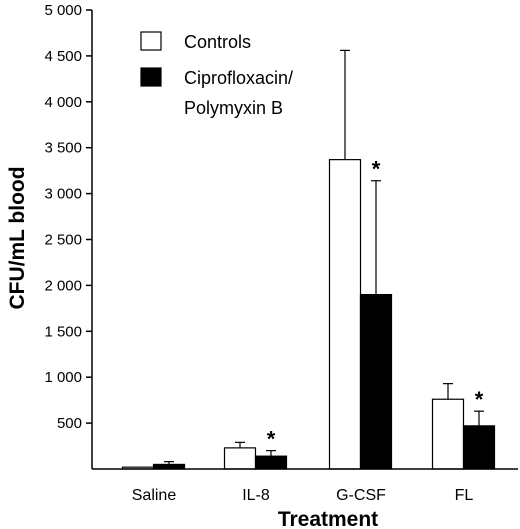 The image size is (520, 529). What do you see at coordinates (63, 240) in the screenshot?
I see `y-tick-label: 2 500` at bounding box center [63, 240].